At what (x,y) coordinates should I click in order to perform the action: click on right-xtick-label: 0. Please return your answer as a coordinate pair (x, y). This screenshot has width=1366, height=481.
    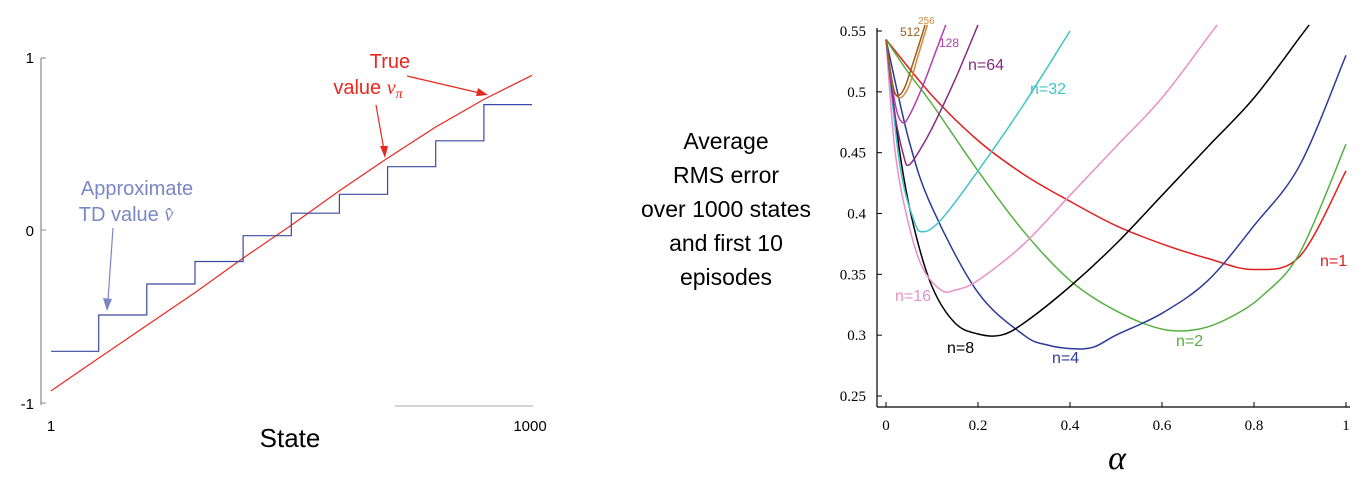
    Looking at the image, I should click on (886, 426).